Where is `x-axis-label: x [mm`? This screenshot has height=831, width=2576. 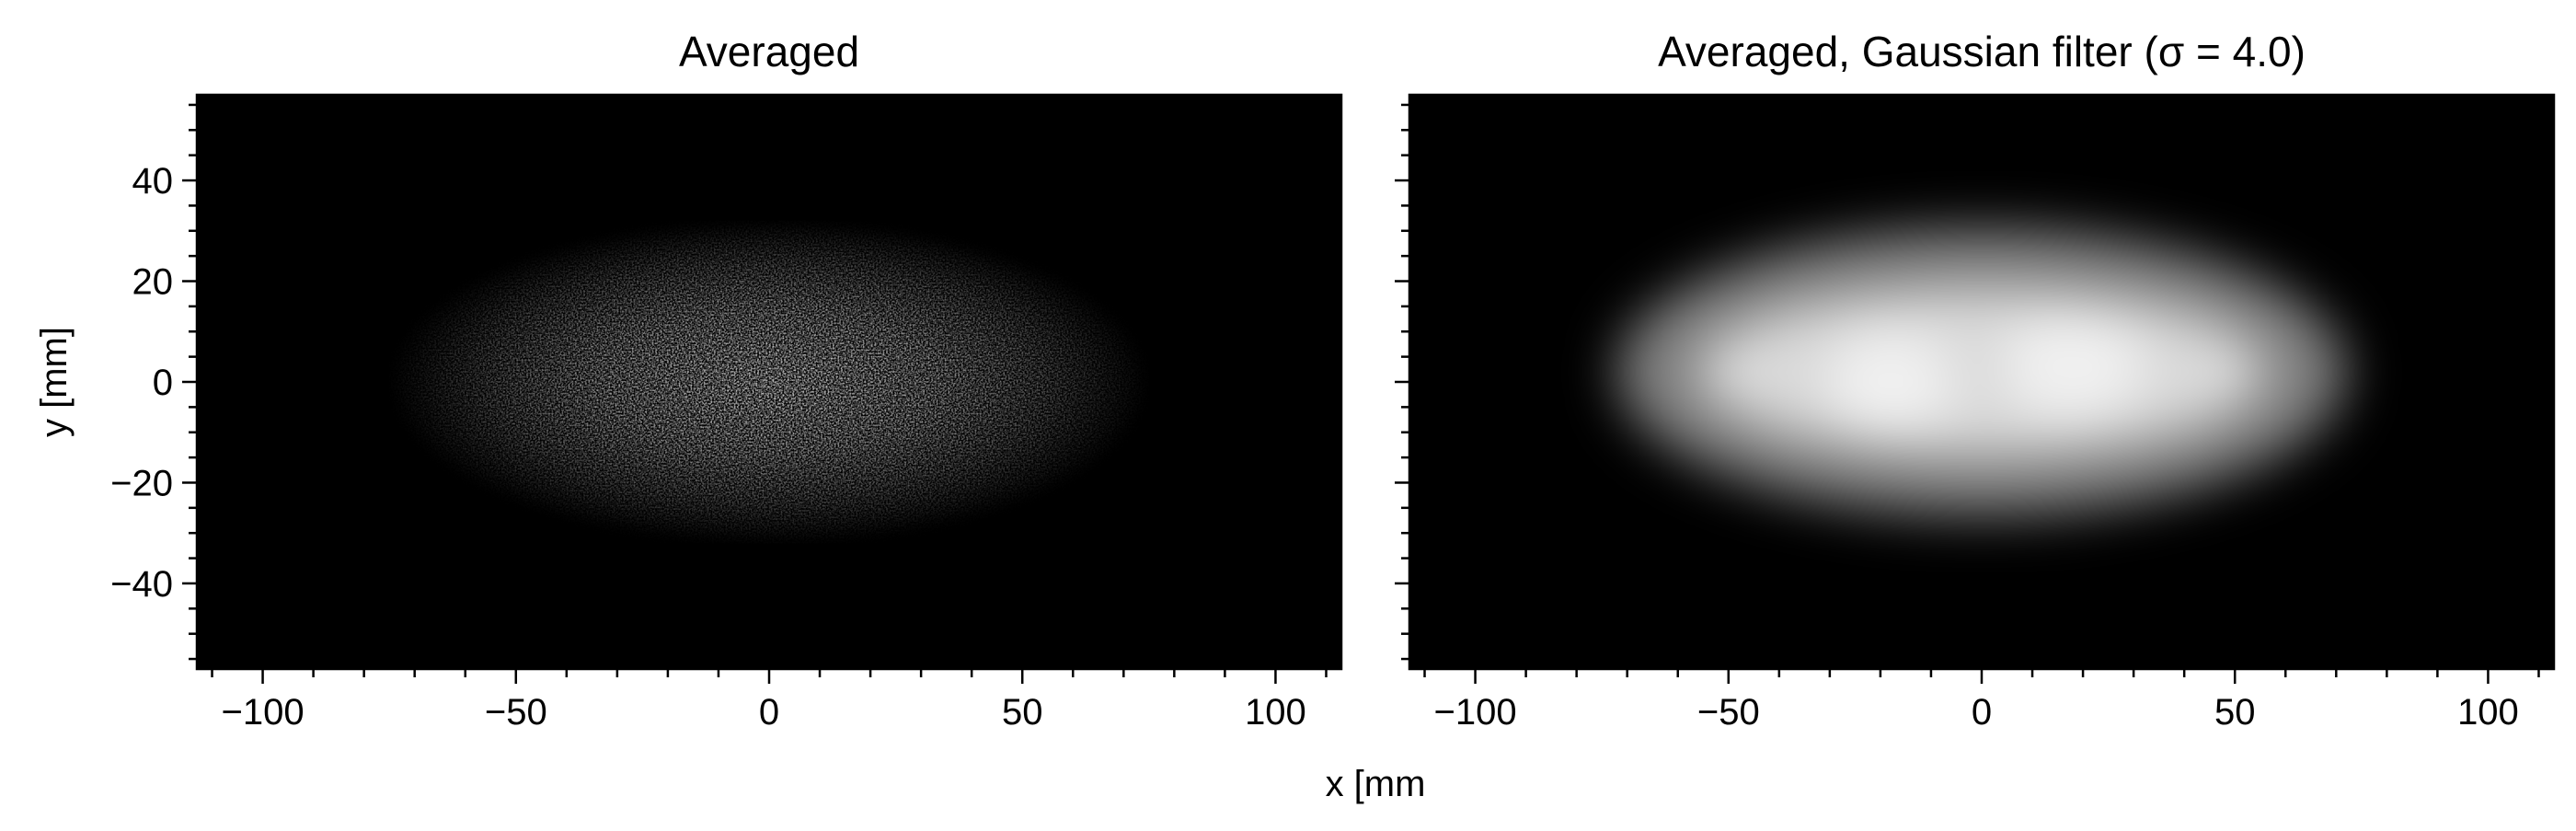
x-axis-label: x [mm is located at coordinates (1376, 784).